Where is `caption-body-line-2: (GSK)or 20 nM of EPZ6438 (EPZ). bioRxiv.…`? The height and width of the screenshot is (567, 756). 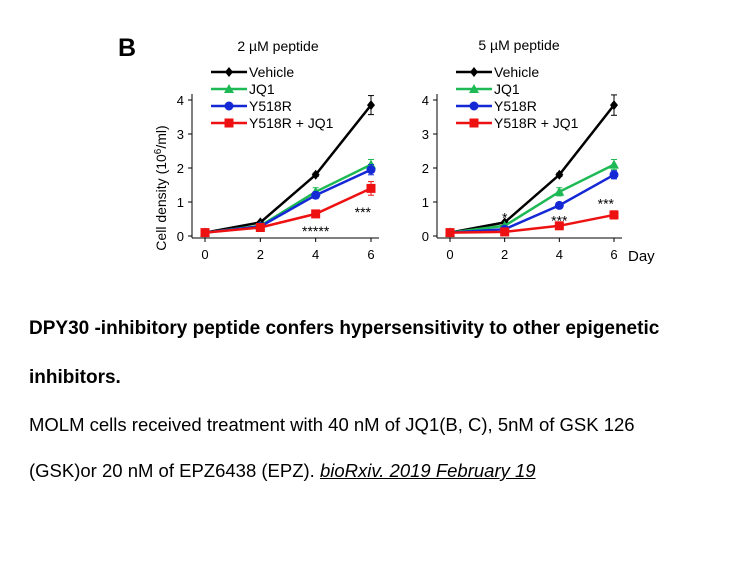
caption-body-line-2: (GSK)or 20 nM of EPZ6438 (EPZ). bioRxiv.… is located at coordinates (389, 471).